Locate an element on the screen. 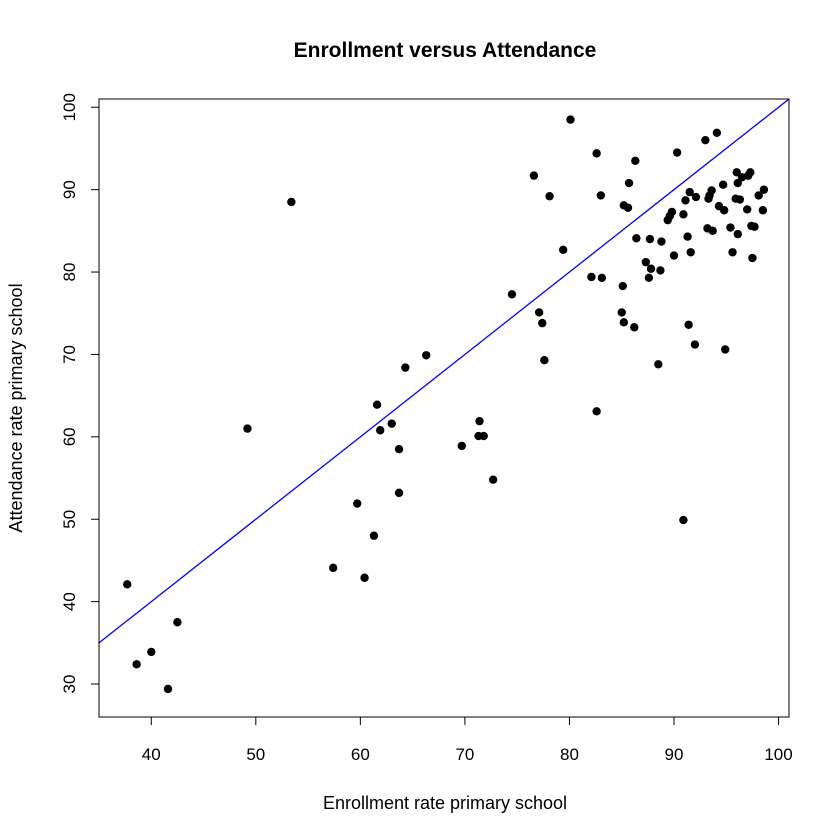 The height and width of the screenshot is (840, 840). y-tick-label: 80 is located at coordinates (69, 272).